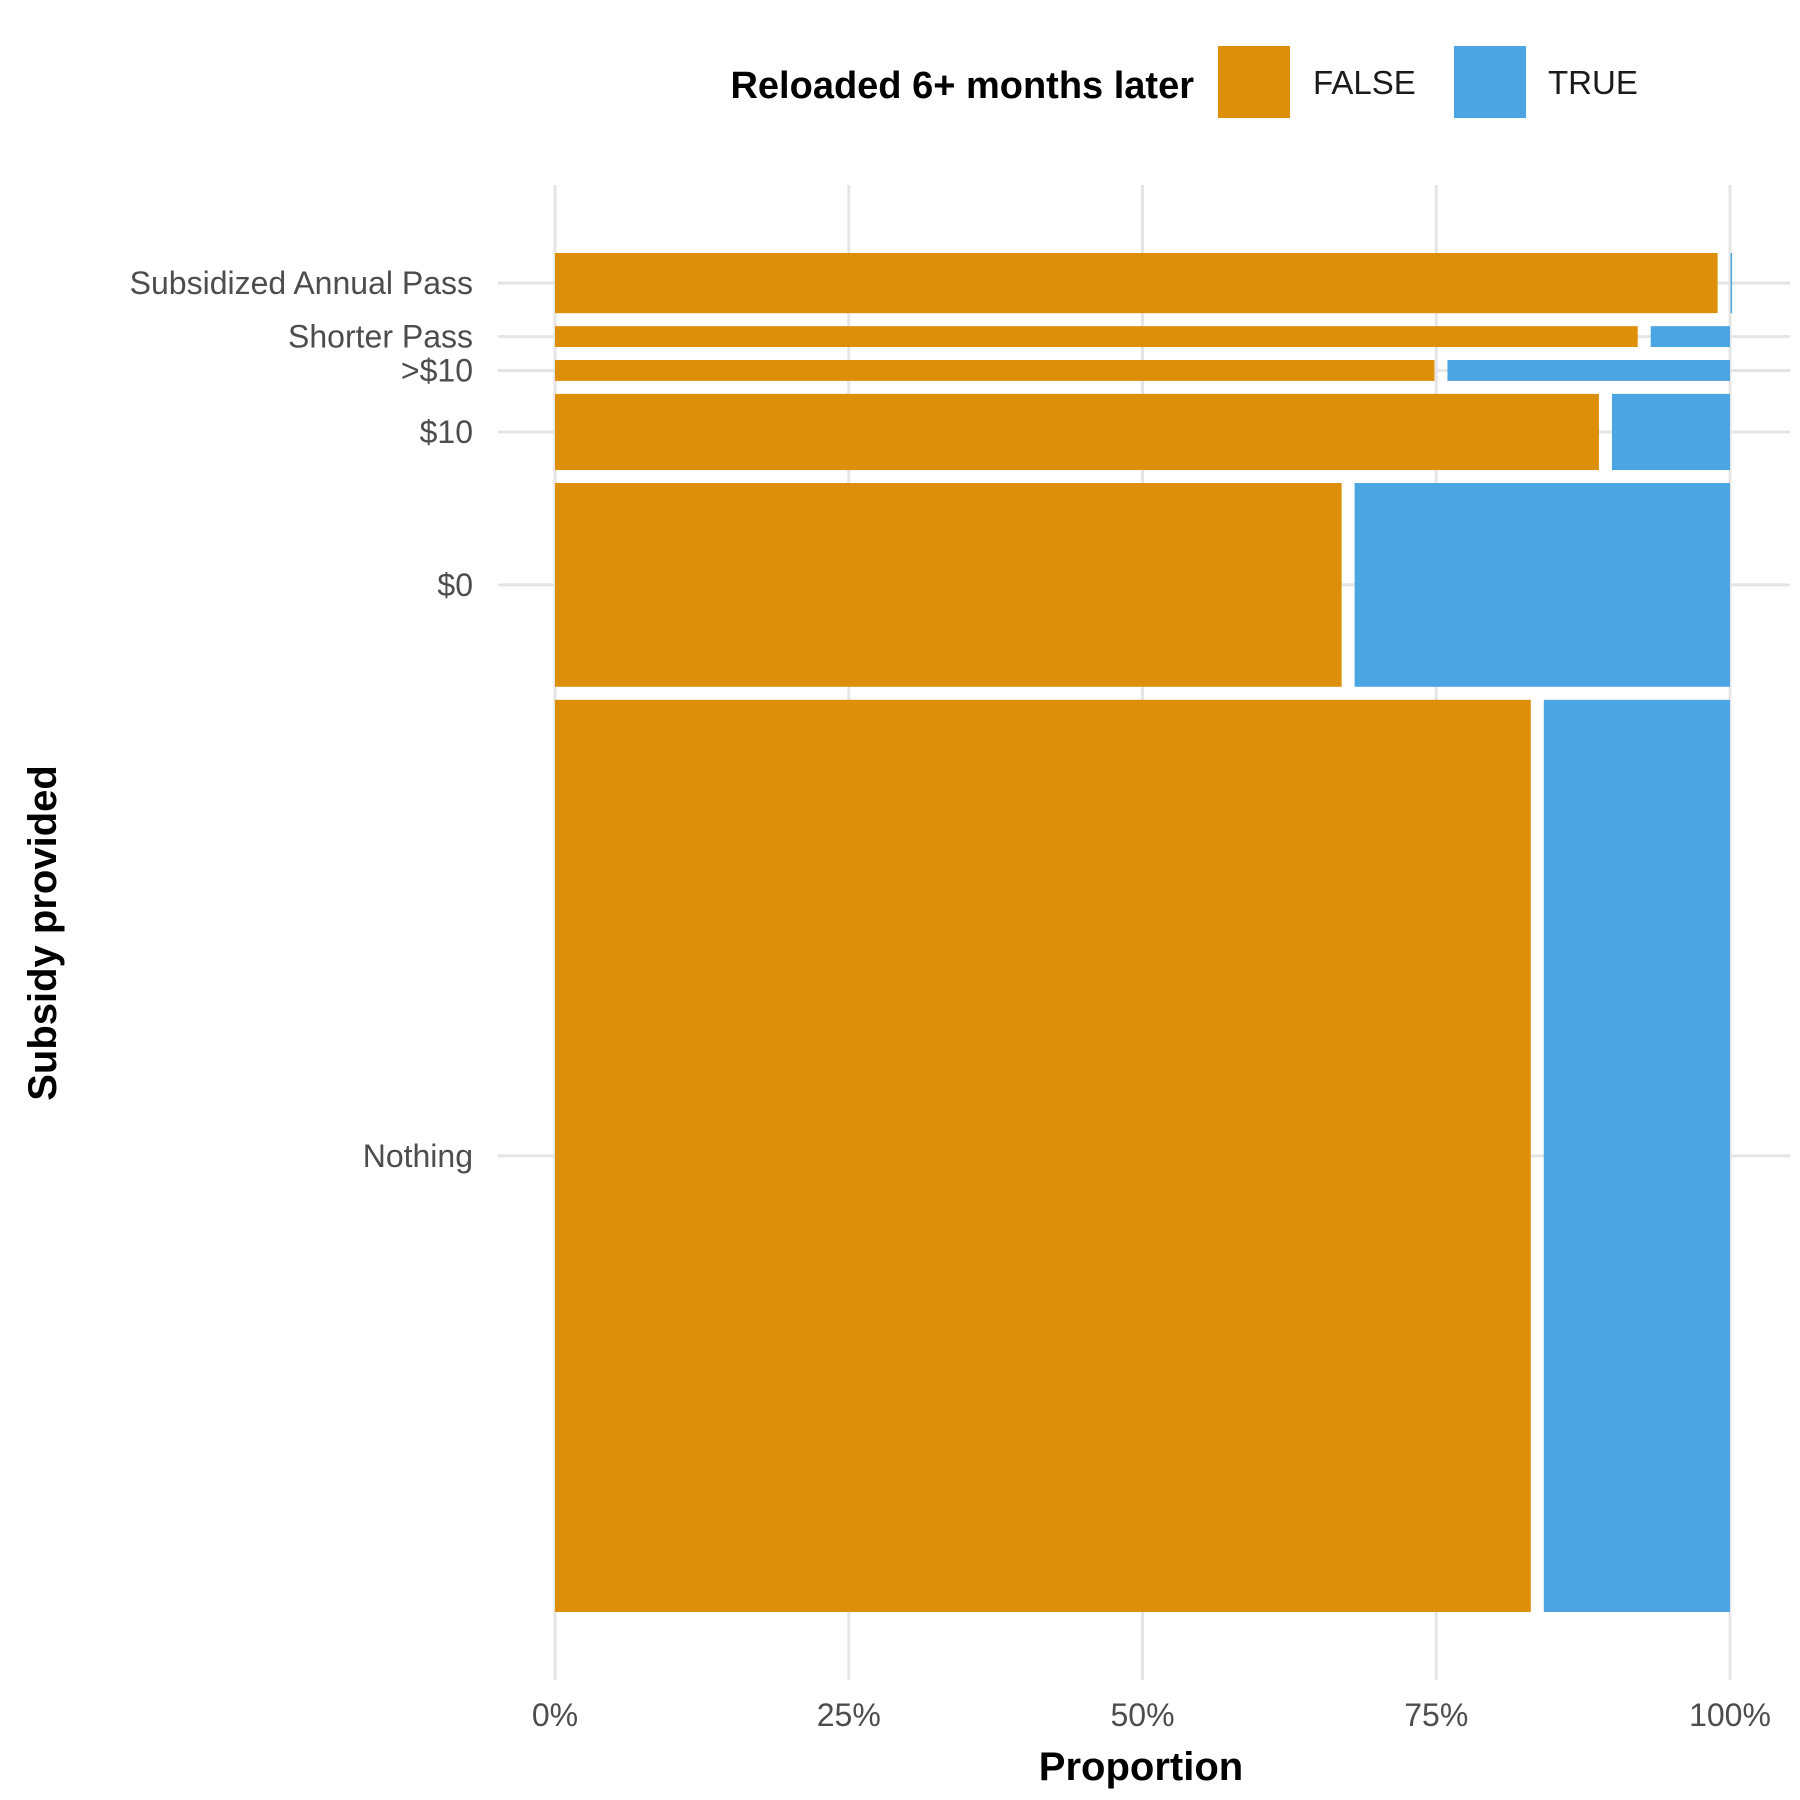 Image resolution: width=1800 pixels, height=1800 pixels. I want to click on legend: Reloaded 6+ months later FALSE TRUE, so click(1184, 82).